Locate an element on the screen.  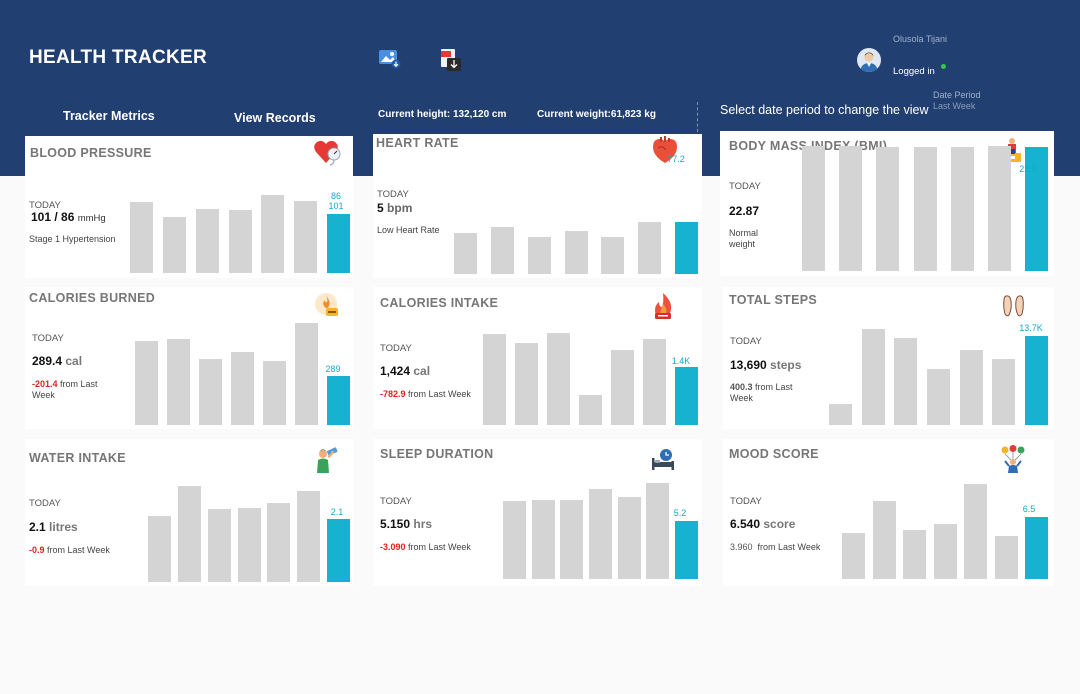
tab-view-records: View Records is located at coordinates (275, 118).